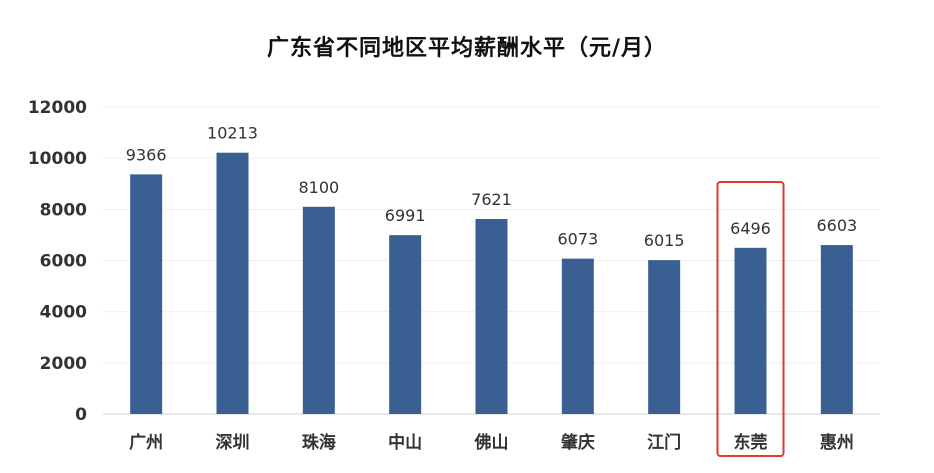 Image resolution: width=934 pixels, height=473 pixels. Describe the element at coordinates (146, 294) in the screenshot. I see `bar-广州` at that location.